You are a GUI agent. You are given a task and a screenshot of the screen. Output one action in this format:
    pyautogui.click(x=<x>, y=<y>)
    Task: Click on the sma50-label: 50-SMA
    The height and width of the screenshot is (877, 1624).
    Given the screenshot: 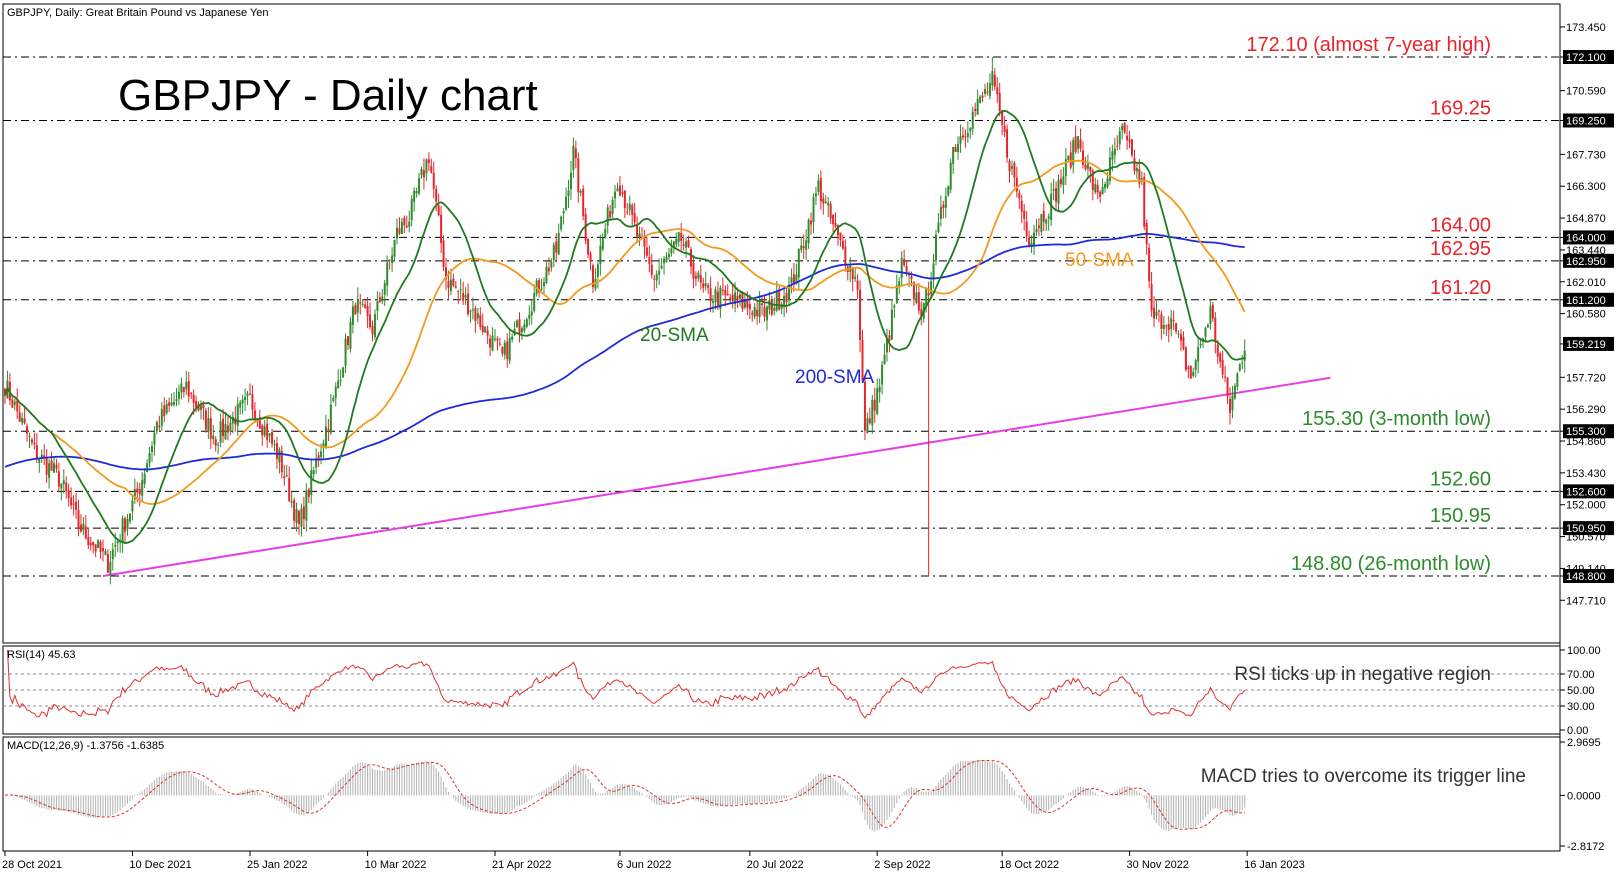 What is the action you would take?
    pyautogui.click(x=1099, y=260)
    